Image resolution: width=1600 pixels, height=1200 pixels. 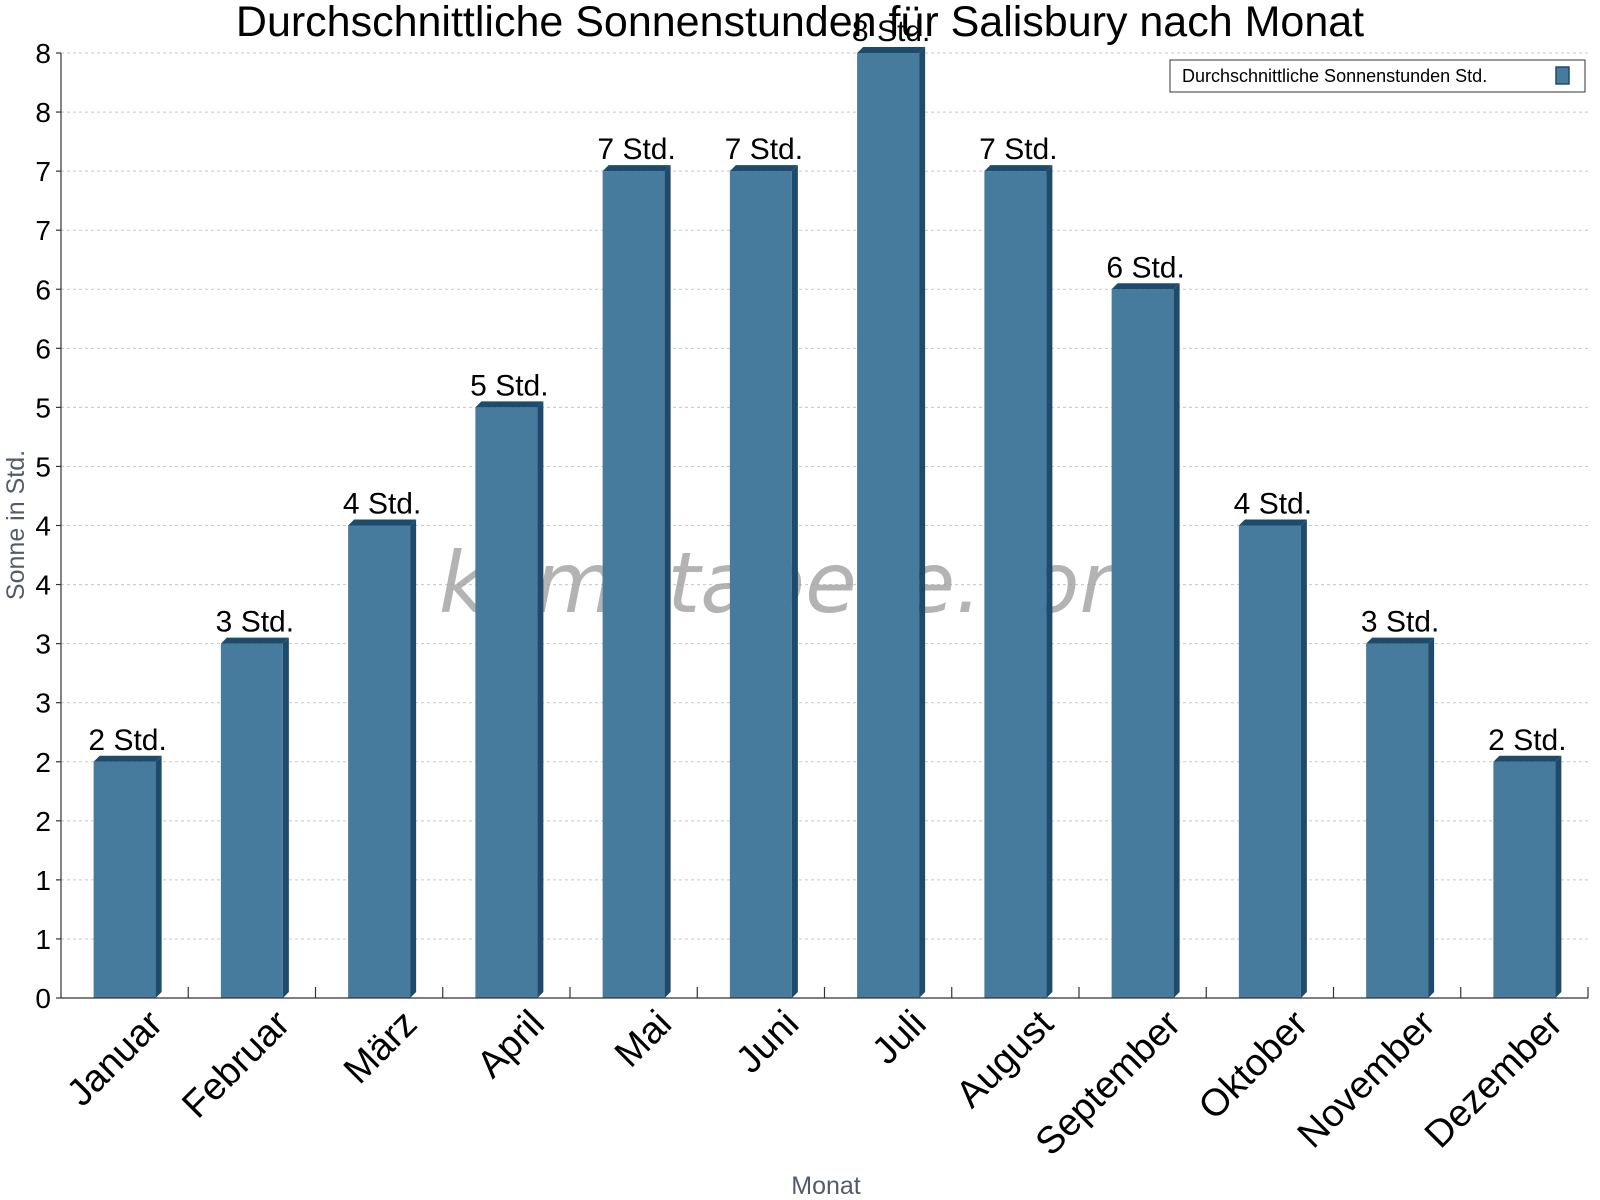 What do you see at coordinates (510, 1044) in the screenshot?
I see `x-tick-label: April` at bounding box center [510, 1044].